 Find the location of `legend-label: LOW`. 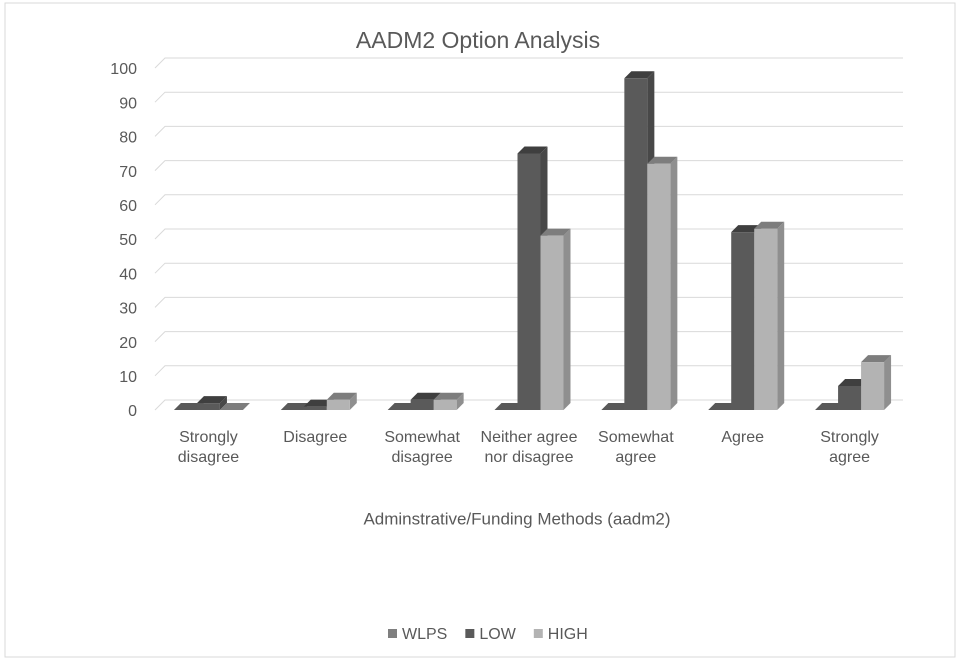

legend-label: LOW is located at coordinates (497, 634).